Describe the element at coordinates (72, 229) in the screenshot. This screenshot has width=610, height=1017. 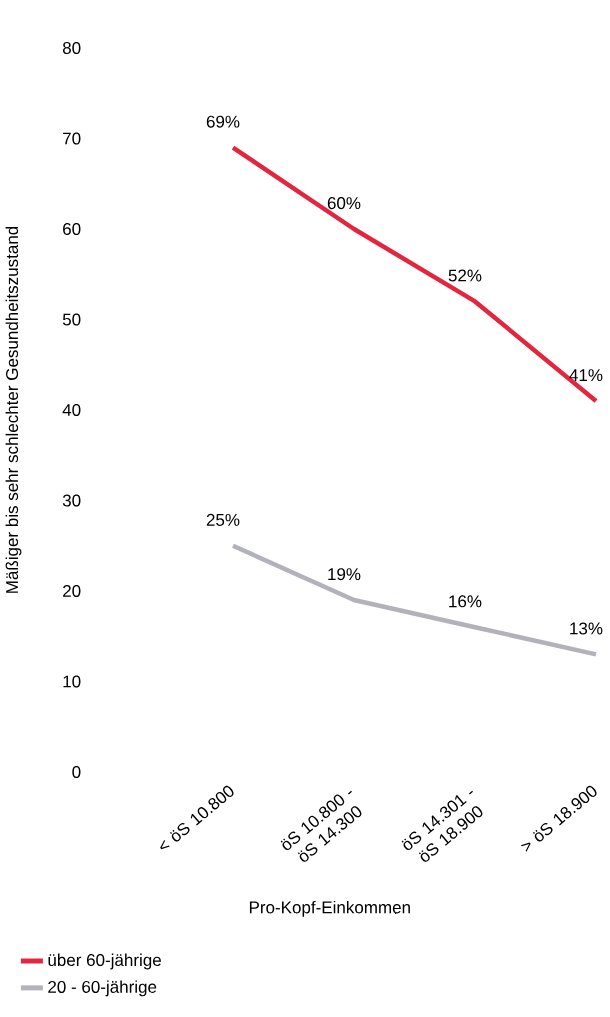
I see `y-tick-label: 60` at that location.